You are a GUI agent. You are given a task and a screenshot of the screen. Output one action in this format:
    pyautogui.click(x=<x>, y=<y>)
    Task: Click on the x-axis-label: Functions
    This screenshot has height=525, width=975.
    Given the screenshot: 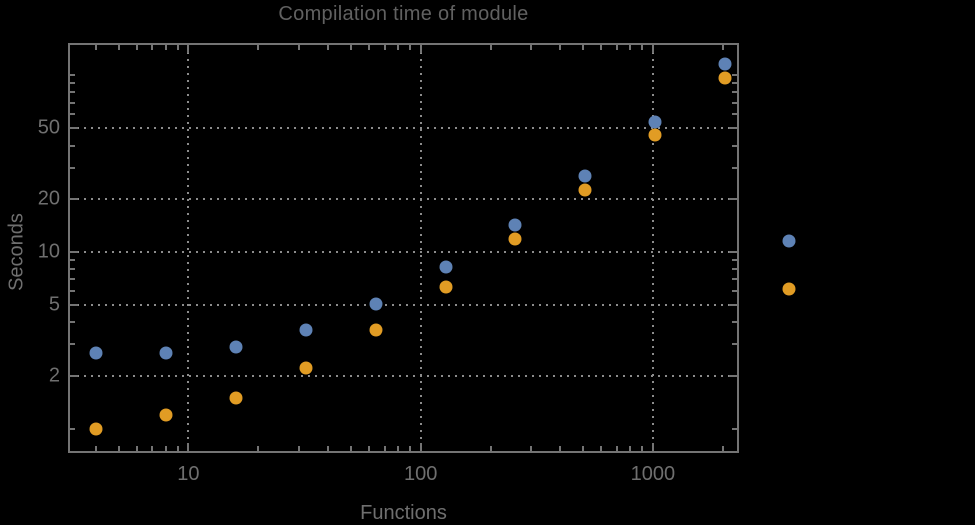 What is the action you would take?
    pyautogui.click(x=403, y=513)
    